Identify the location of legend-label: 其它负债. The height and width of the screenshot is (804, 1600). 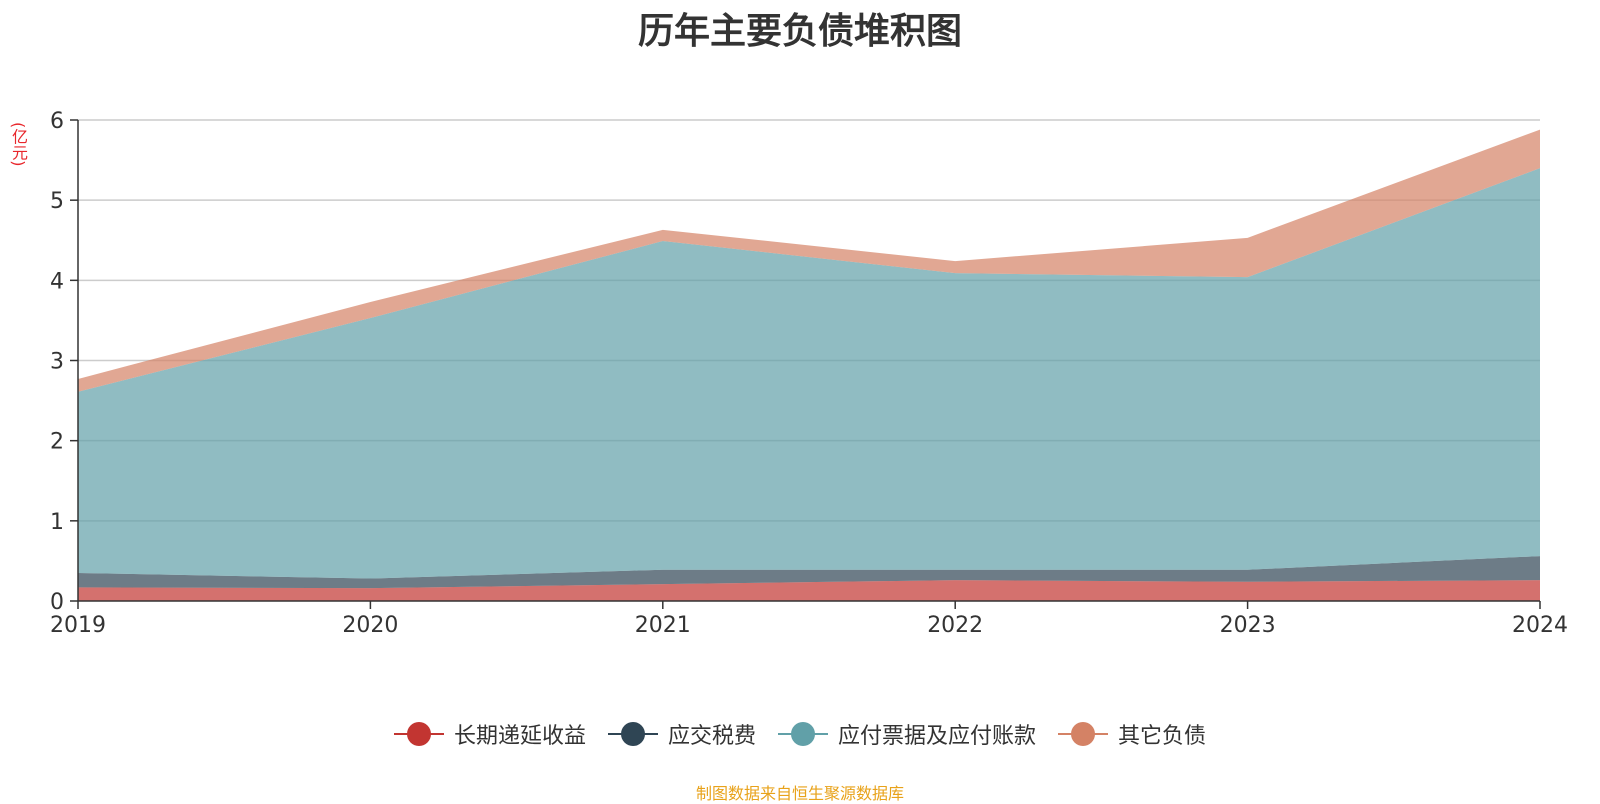
(1162, 736).